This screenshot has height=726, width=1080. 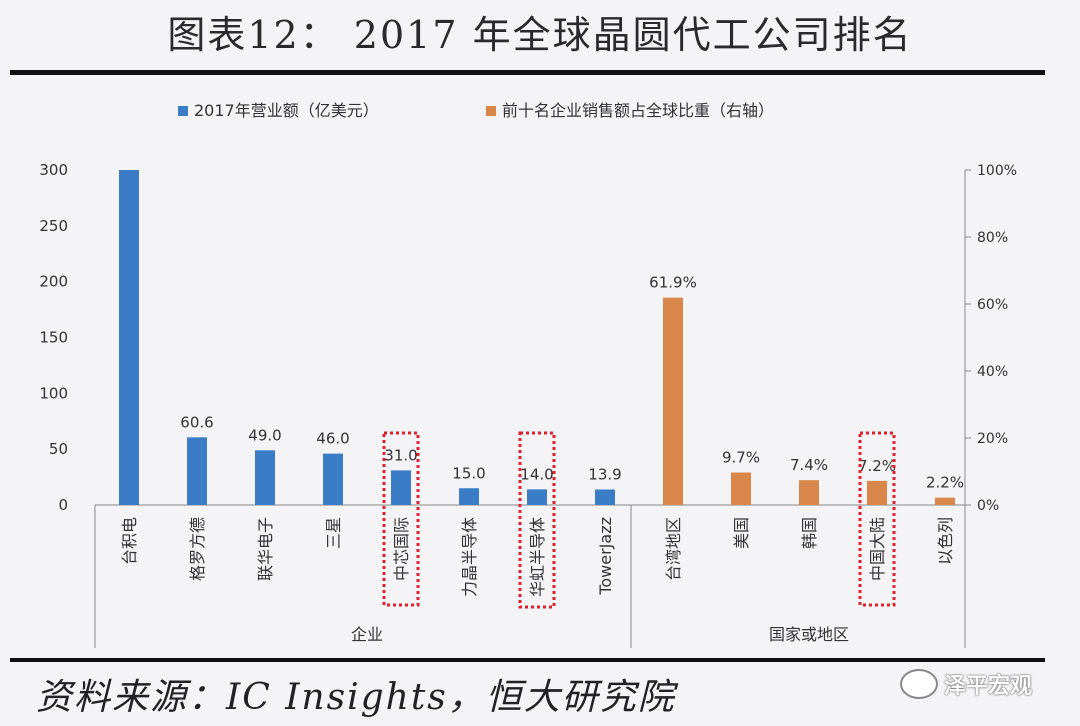 What do you see at coordinates (469, 557) in the screenshot?
I see `category-label: 力晶半导体` at bounding box center [469, 557].